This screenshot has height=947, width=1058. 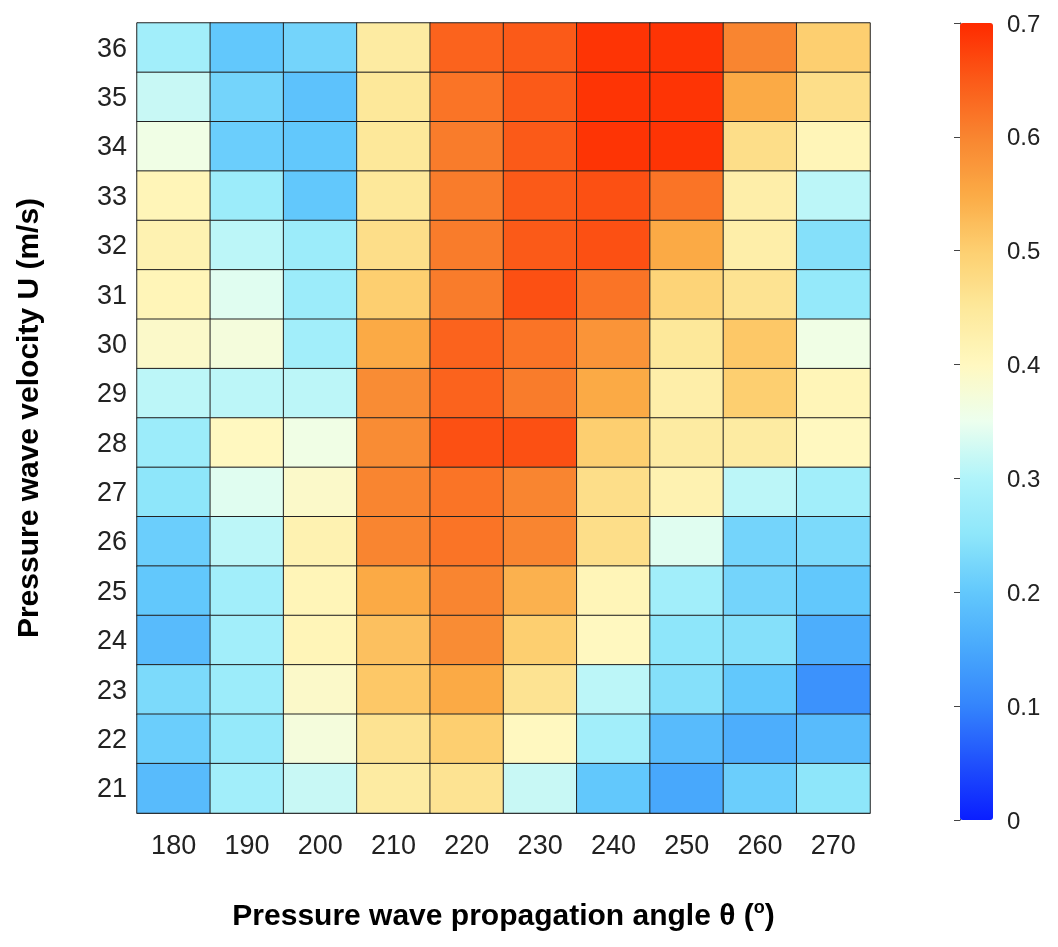 I want to click on y-tick-label: 35, so click(x=111, y=97).